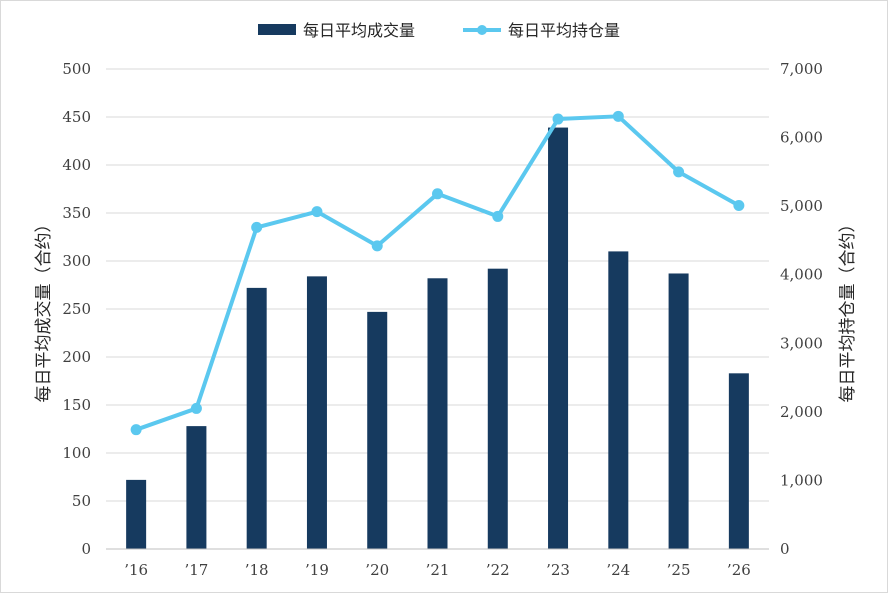 This screenshot has height=593, width=888. What do you see at coordinates (86, 549) in the screenshot?
I see `left-tick-label: 0` at bounding box center [86, 549].